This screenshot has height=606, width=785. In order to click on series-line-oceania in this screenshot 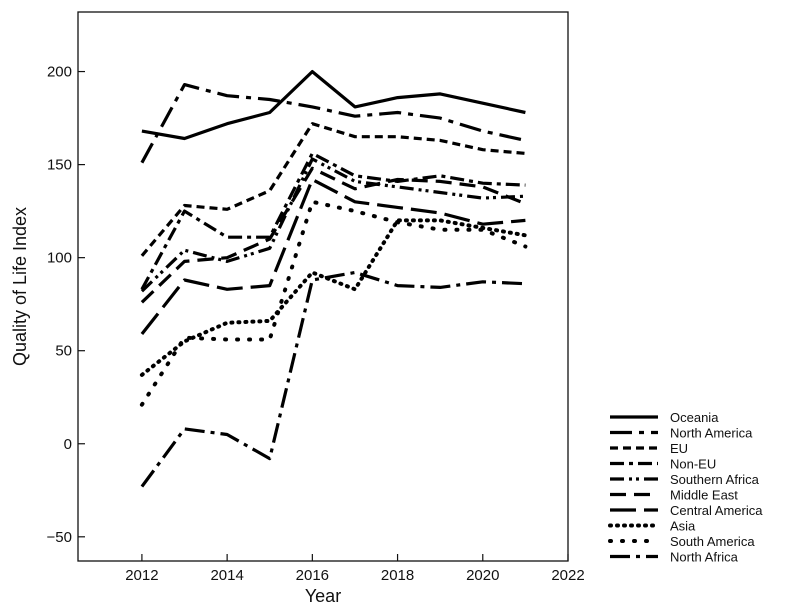, I will do `click(333, 105)`.